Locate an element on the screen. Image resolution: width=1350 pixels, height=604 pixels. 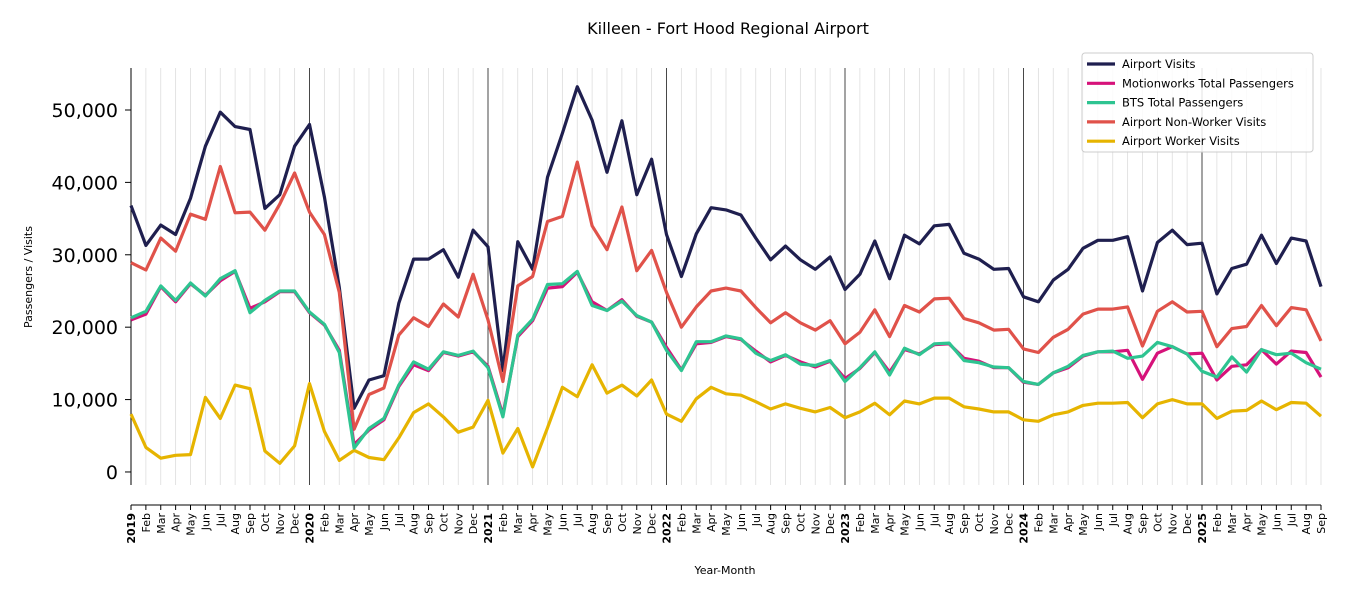
y-axis-label: Passengers / Visits is located at coordinates (28, 277).